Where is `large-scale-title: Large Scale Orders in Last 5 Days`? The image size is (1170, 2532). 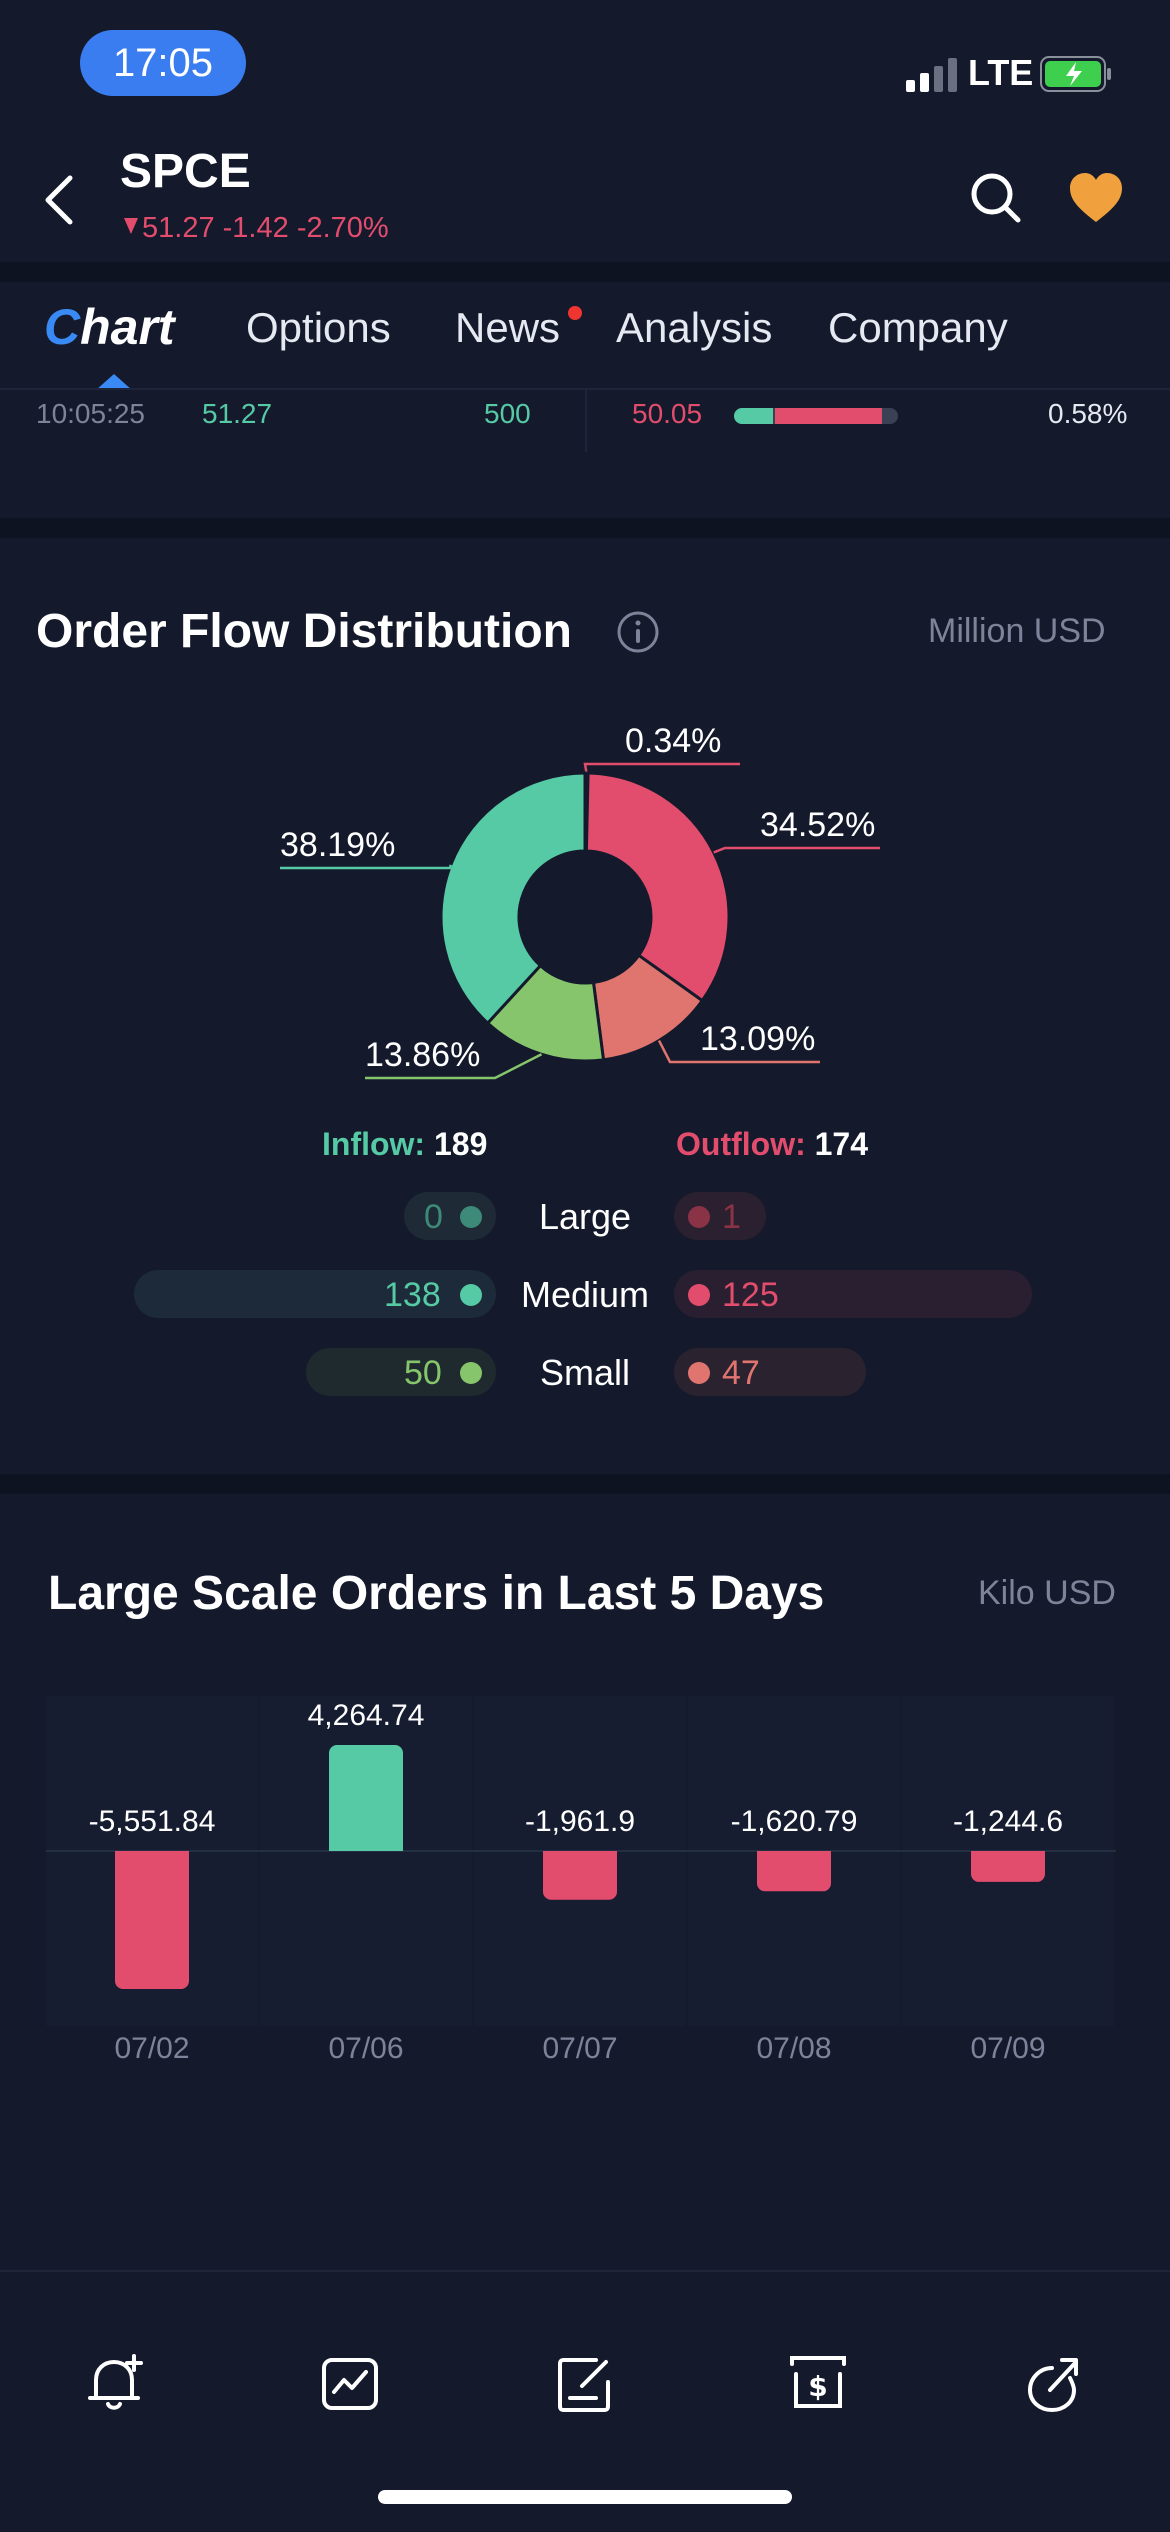
large-scale-title: Large Scale Orders in Last 5 Days is located at coordinates (436, 1593).